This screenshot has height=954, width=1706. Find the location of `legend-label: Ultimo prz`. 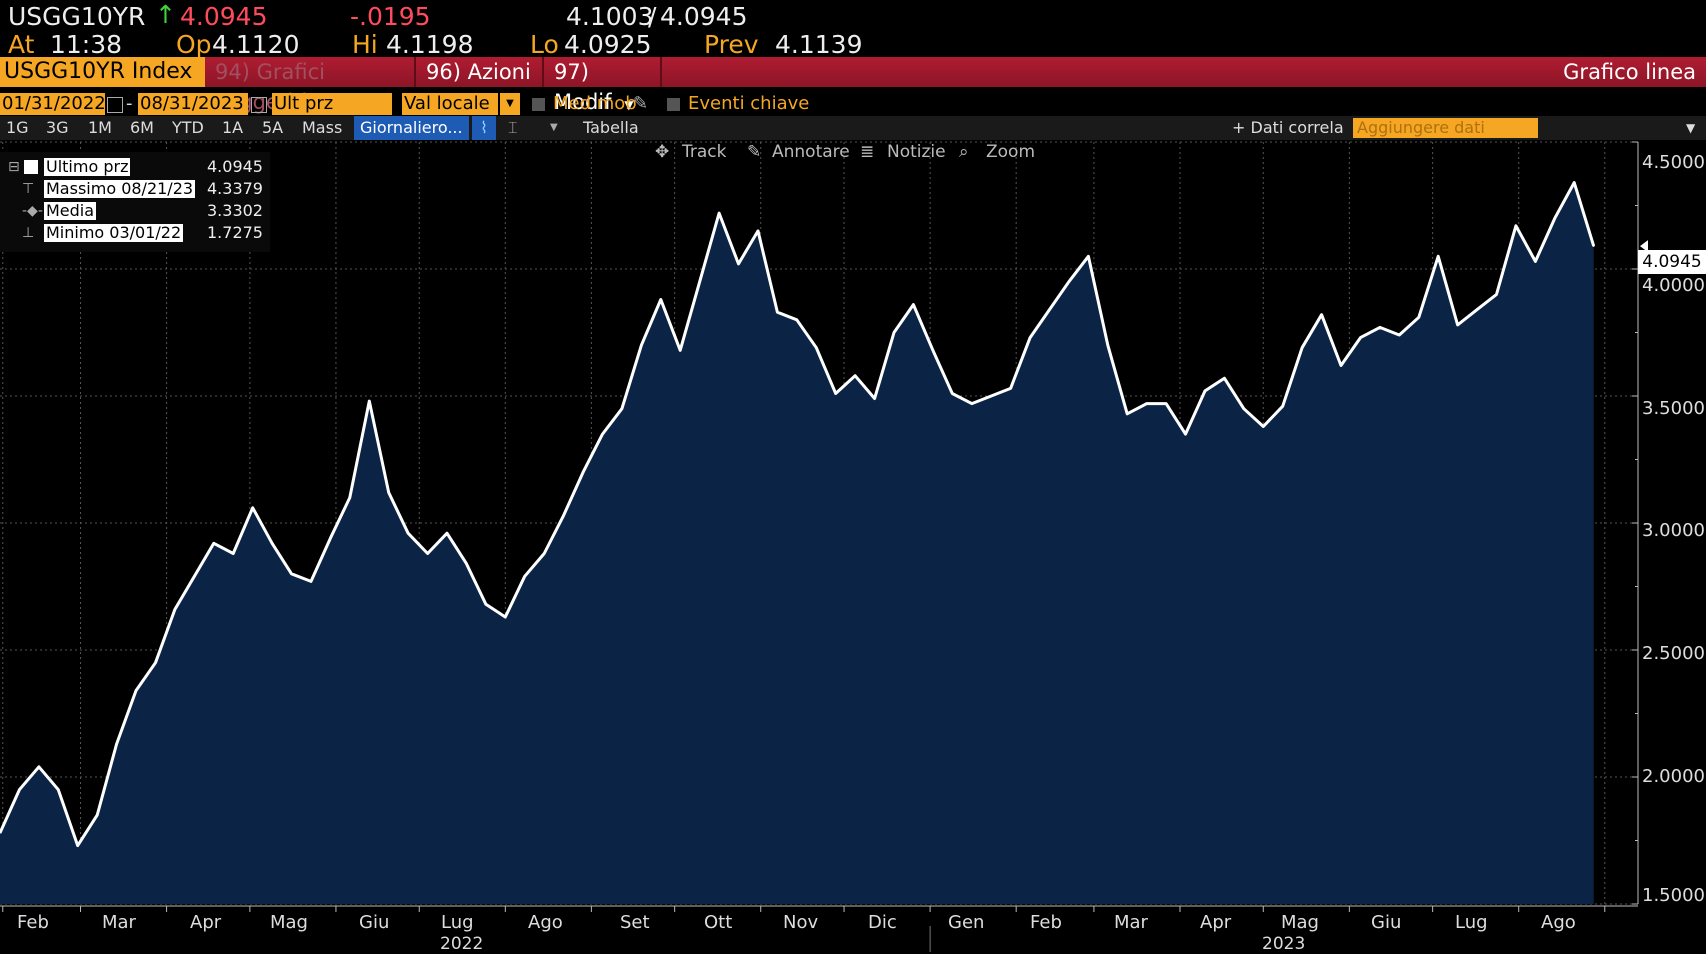

legend-label: Ultimo prz is located at coordinates (87, 166).